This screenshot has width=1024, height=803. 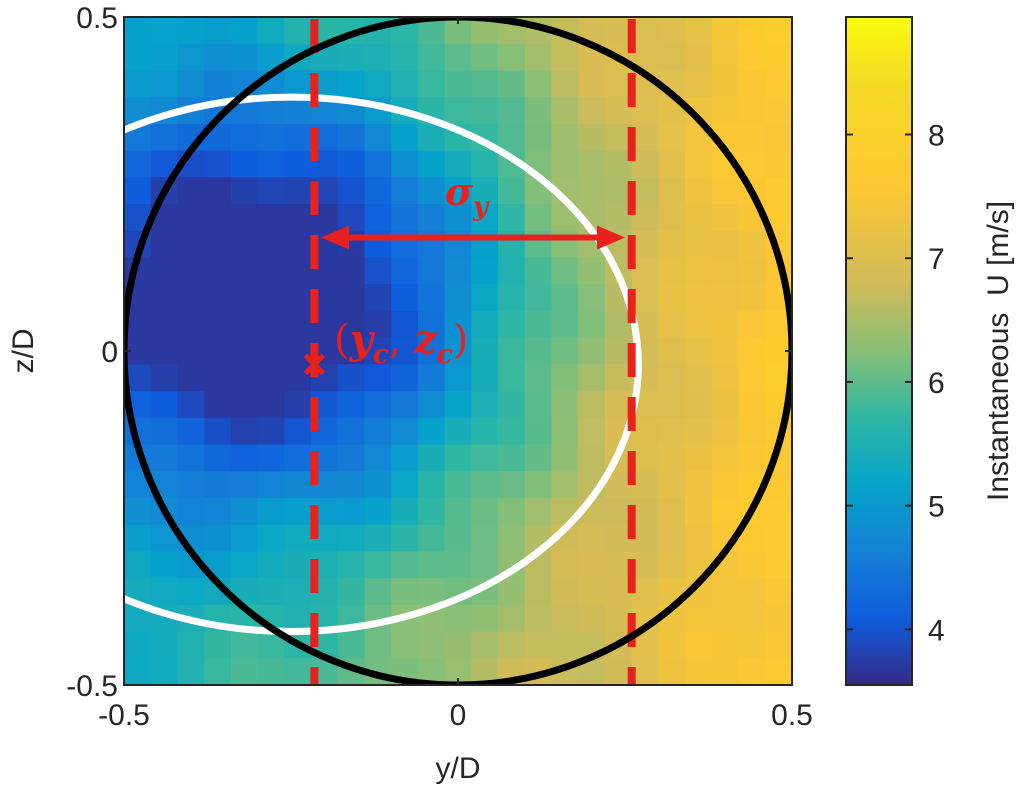 What do you see at coordinates (401, 340) in the screenshot?
I see `center-label-comma: ,` at bounding box center [401, 340].